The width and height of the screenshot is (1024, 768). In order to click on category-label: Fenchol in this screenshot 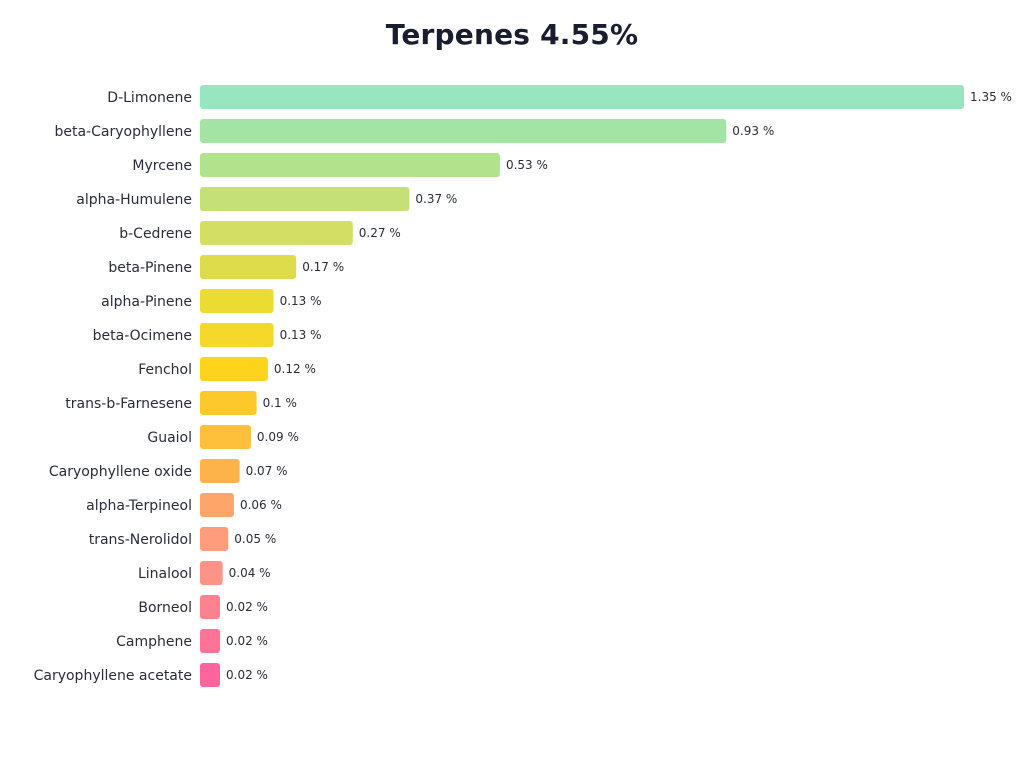, I will do `click(165, 370)`.